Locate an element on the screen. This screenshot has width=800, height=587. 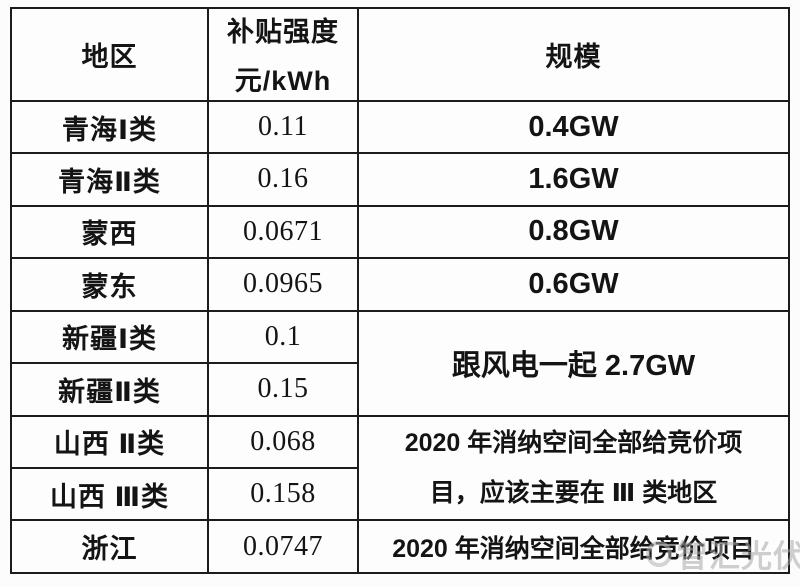
header-region: 地区 is located at coordinates (109, 54).